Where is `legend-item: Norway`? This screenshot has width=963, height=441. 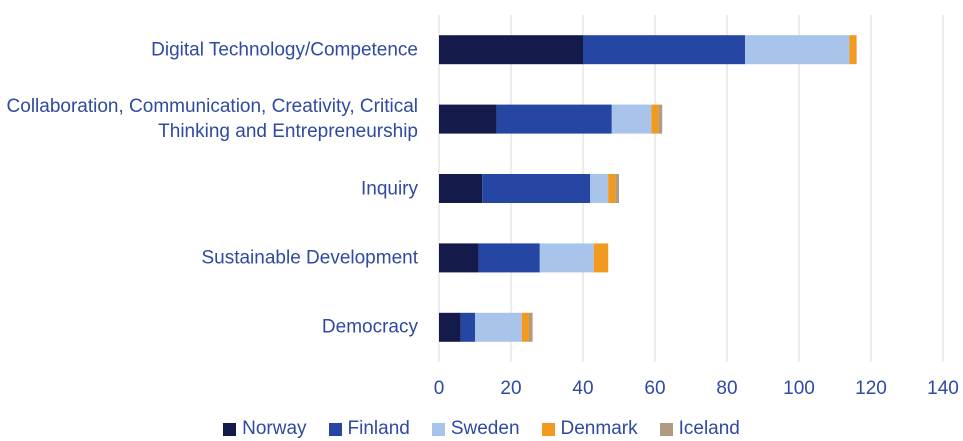 legend-item: Norway is located at coordinates (265, 429).